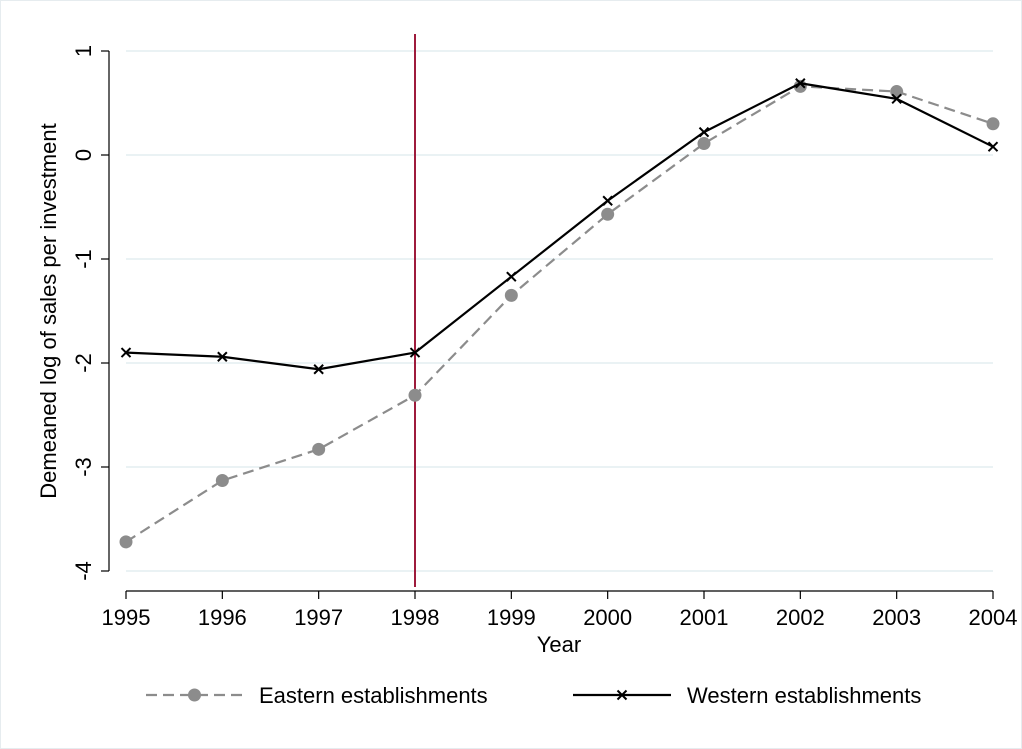 The width and height of the screenshot is (1022, 749). Describe the element at coordinates (83, 51) in the screenshot. I see `y-tick-label: 1` at that location.